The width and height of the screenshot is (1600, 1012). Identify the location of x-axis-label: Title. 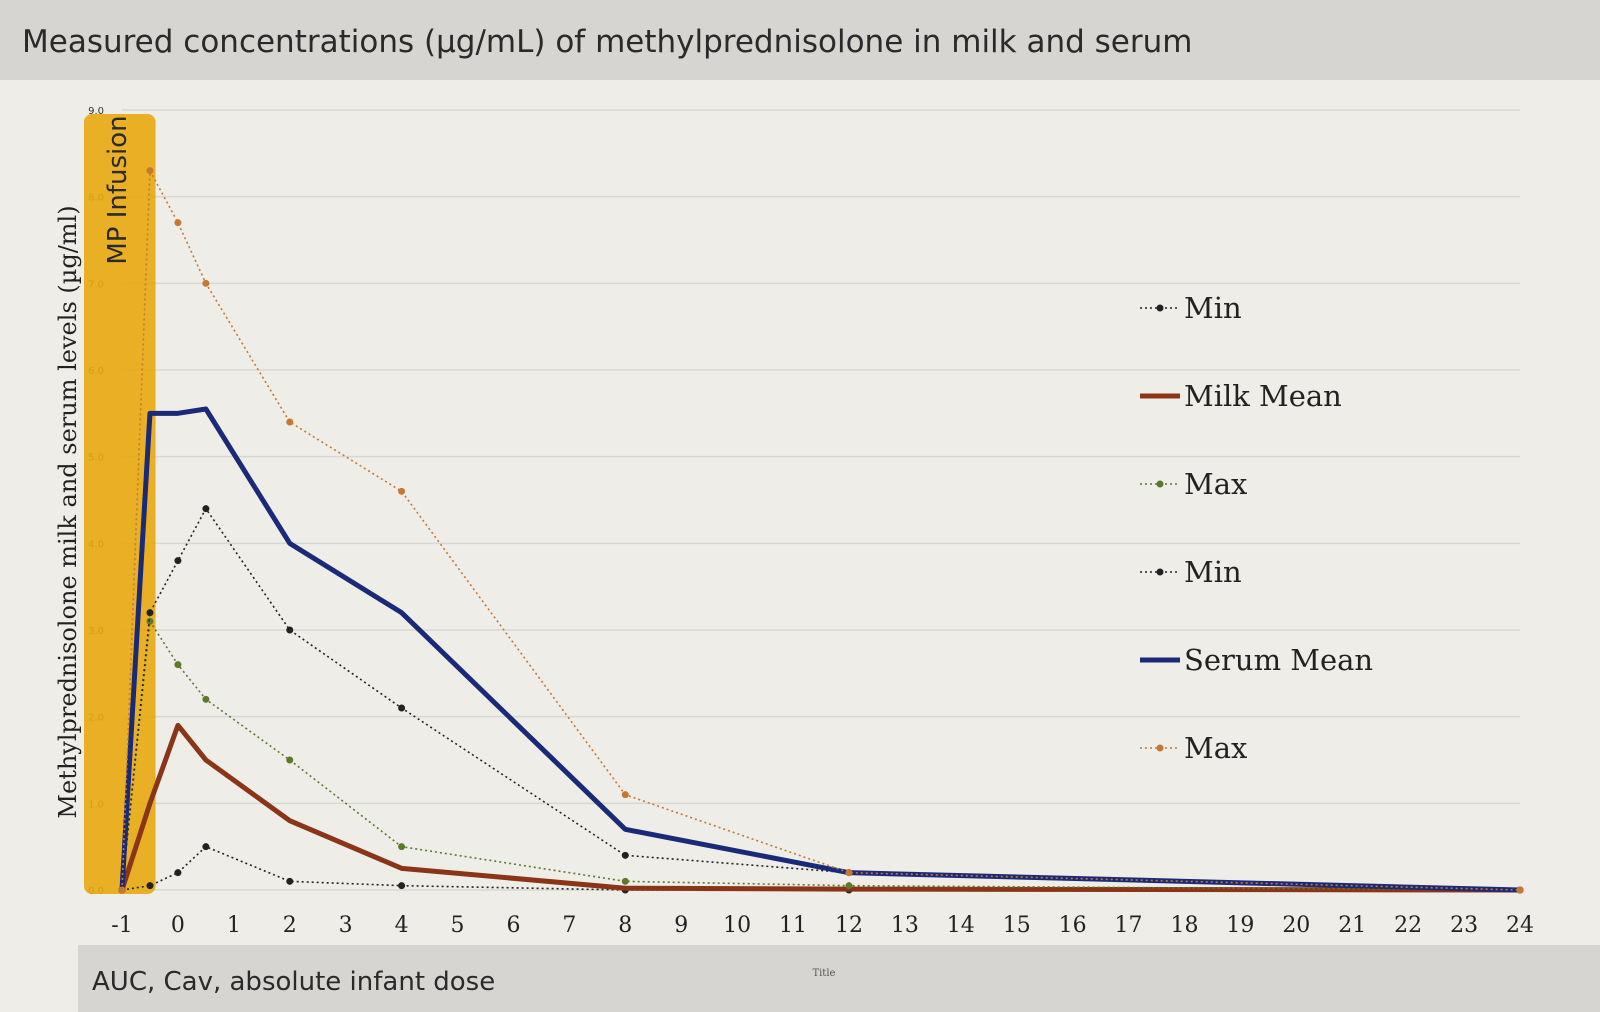
(823, 973).